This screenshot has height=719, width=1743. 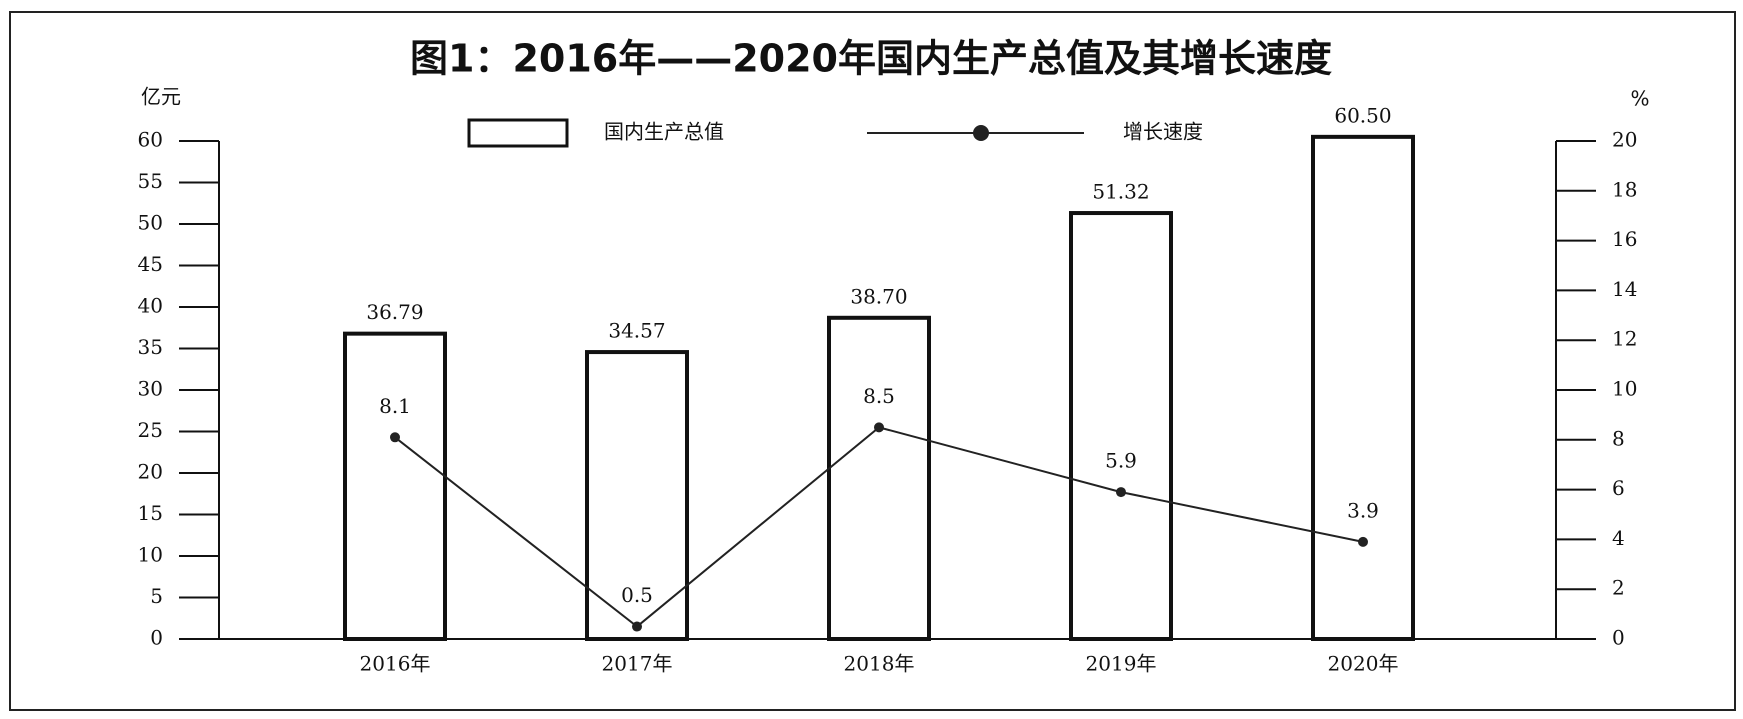 I want to click on legend-label: 增长速度, so click(x=1163, y=132).